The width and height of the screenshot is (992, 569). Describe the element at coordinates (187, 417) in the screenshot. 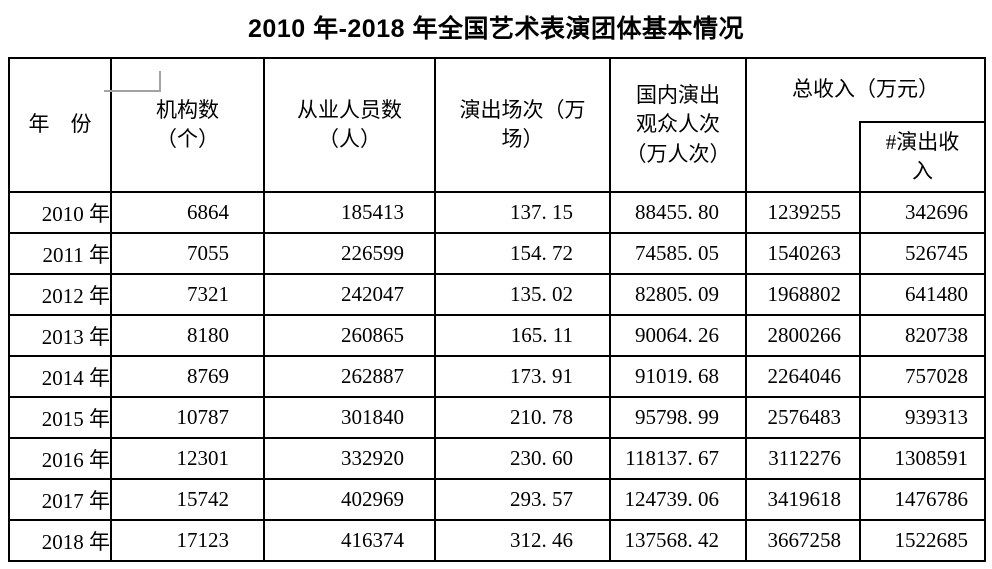

I see `cell-institutions: 10787` at that location.